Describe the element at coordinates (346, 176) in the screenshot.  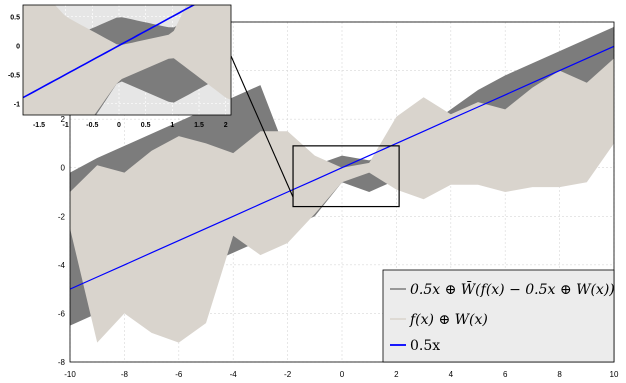
I see `zoom-box` at that location.